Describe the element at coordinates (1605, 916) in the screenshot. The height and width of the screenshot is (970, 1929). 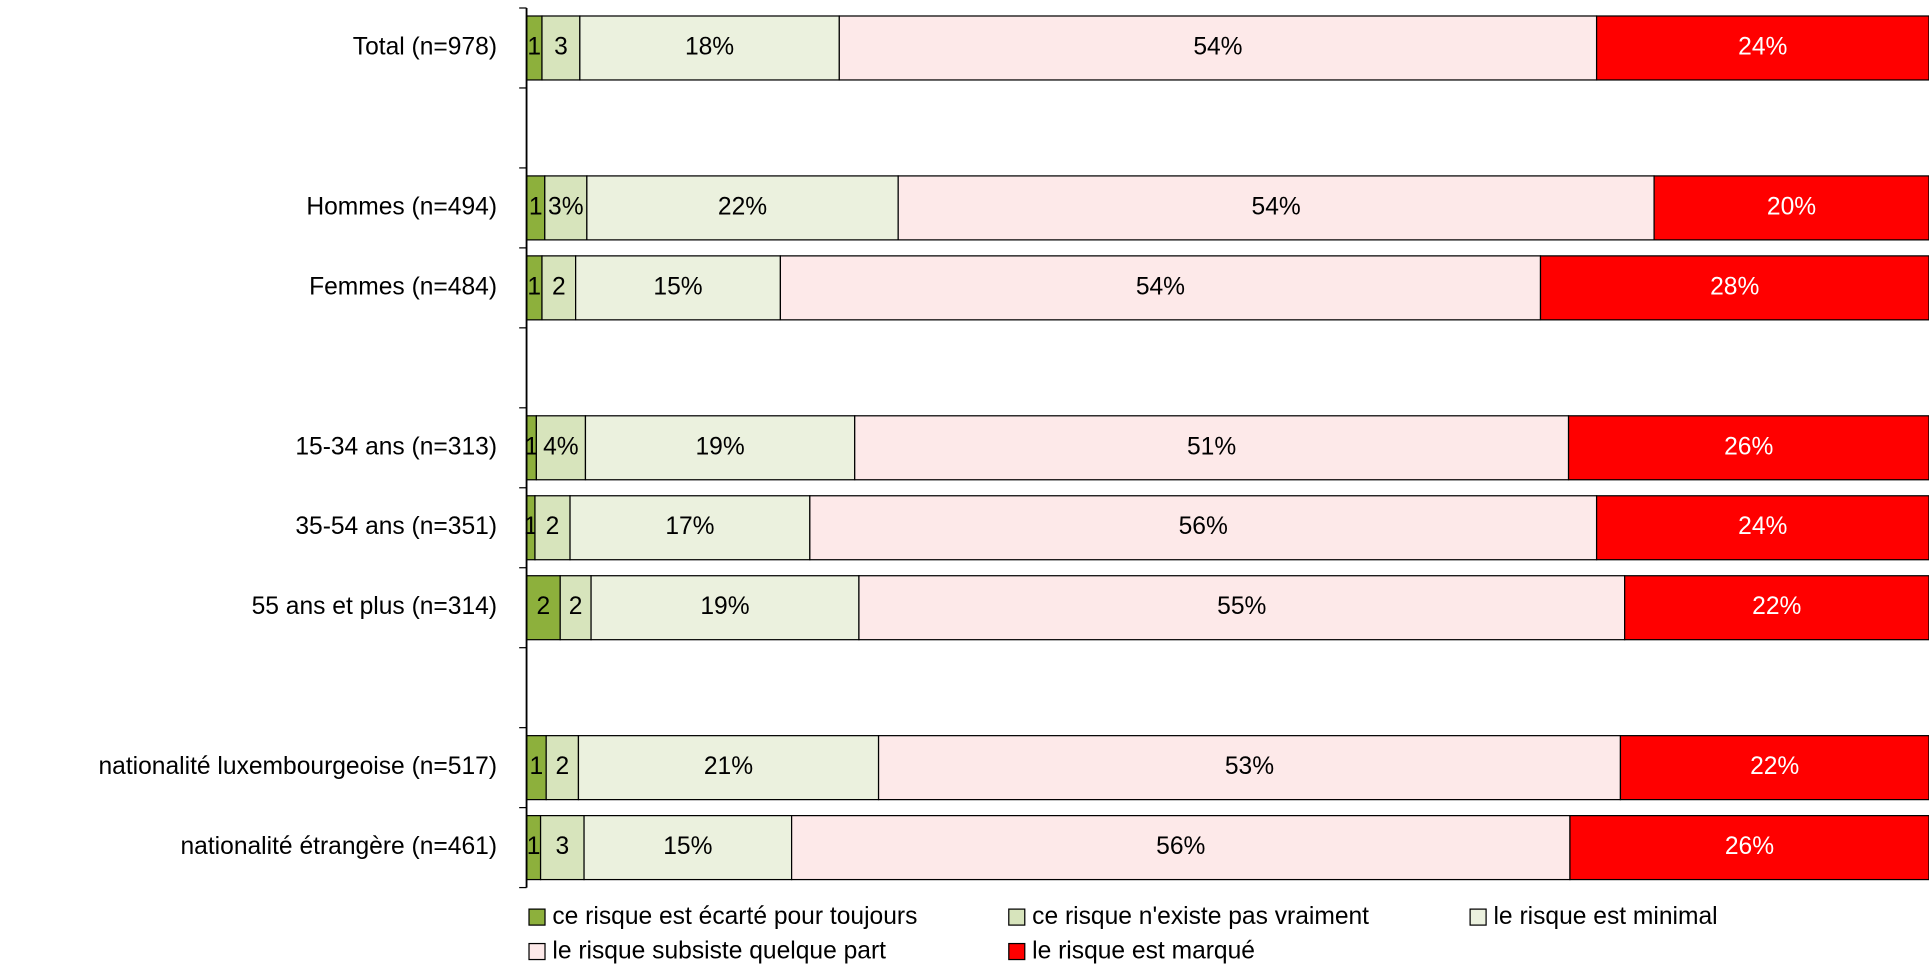
I see `legend-label: le risque est minimal` at that location.